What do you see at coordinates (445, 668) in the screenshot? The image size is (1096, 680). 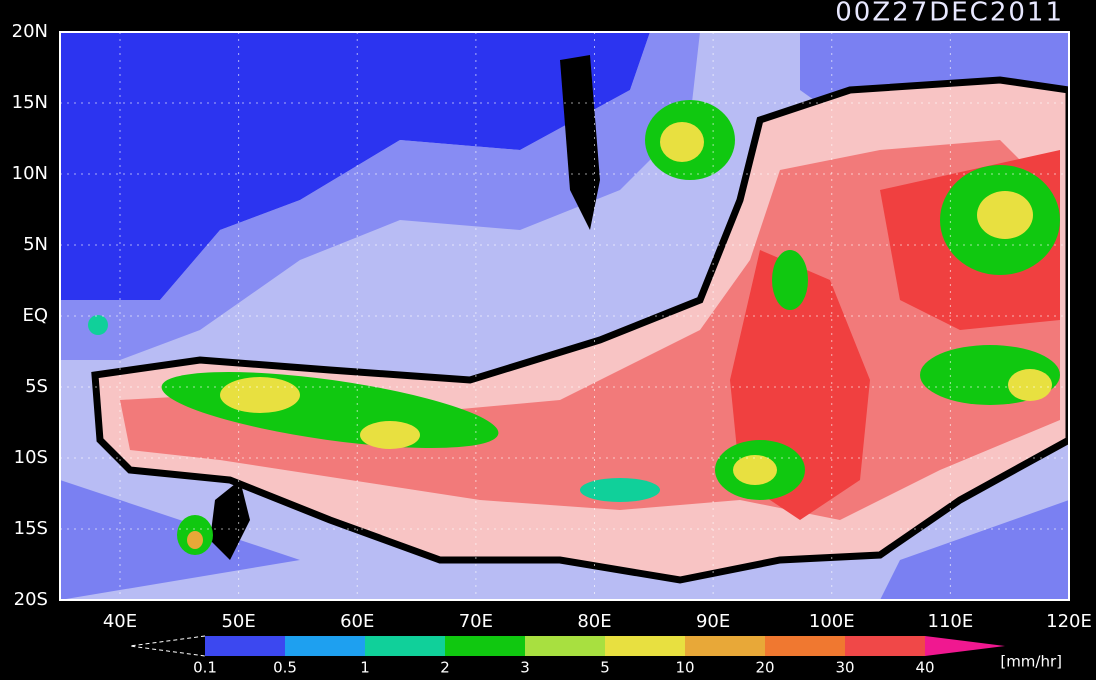 I see `colorbar-label: 2` at bounding box center [445, 668].